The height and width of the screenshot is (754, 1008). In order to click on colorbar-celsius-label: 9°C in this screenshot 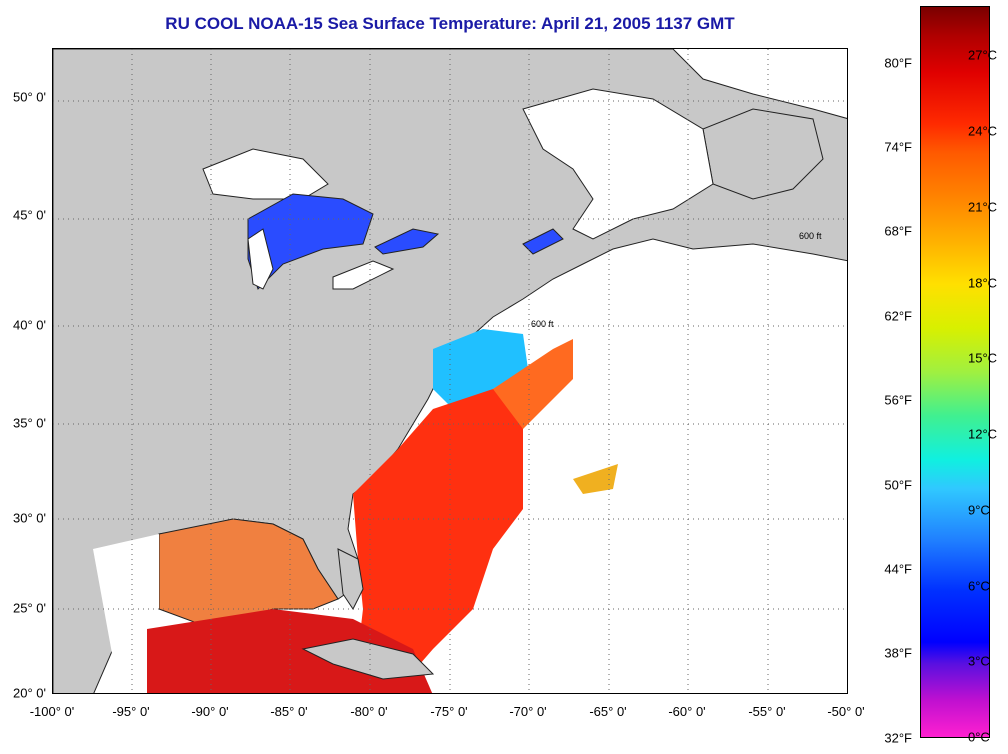, I will do `click(979, 510)`.